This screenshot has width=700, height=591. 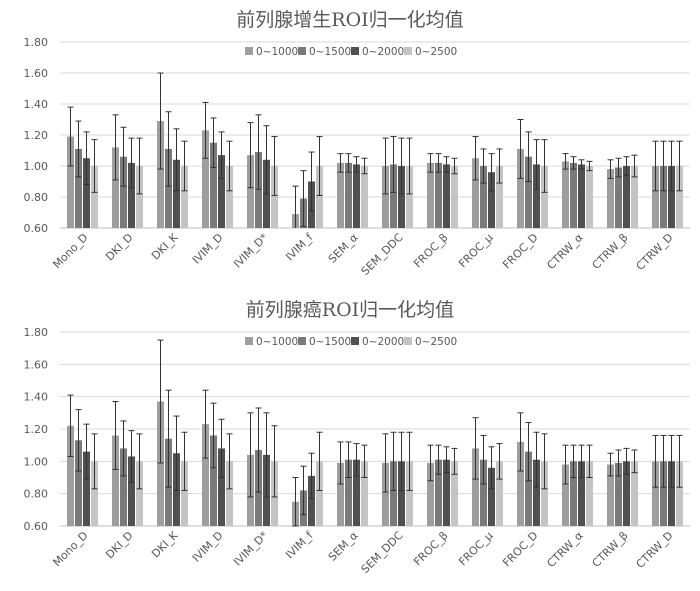 I want to click on x-tick-label: SEM_α, so click(x=343, y=546).